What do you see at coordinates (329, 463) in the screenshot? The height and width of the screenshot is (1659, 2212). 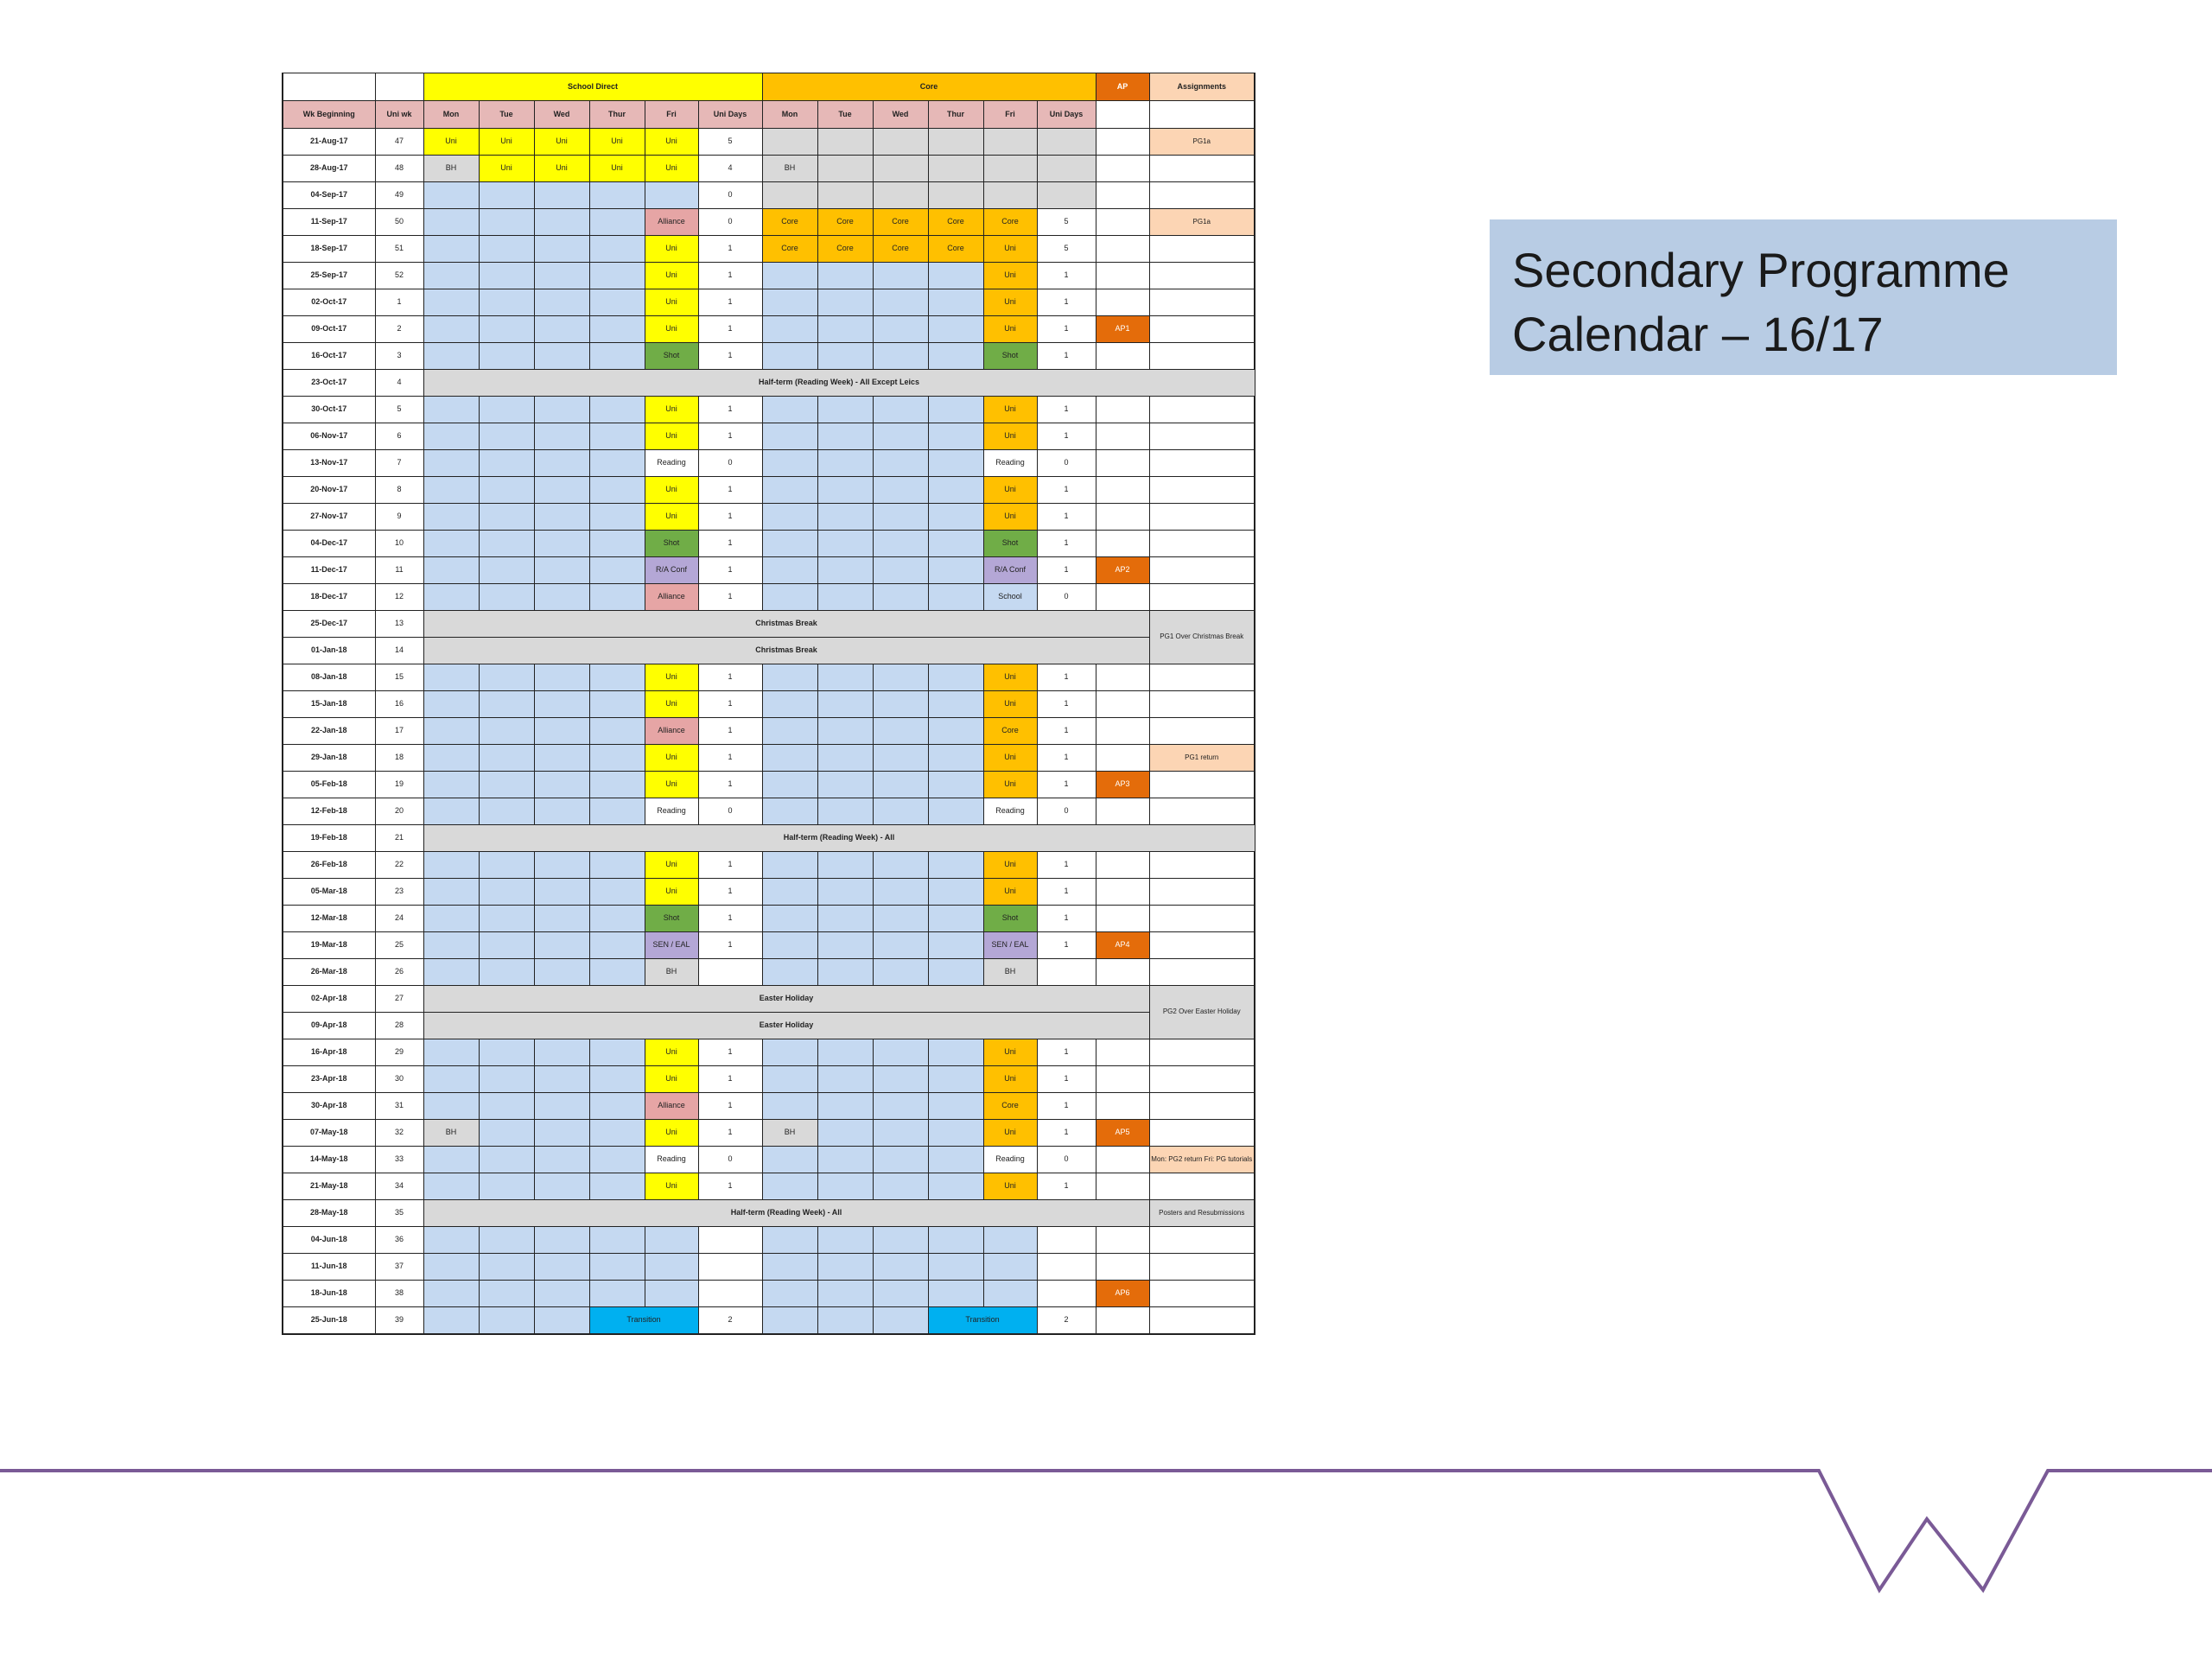 I see `week-beginning-cell: 13-Nov-17` at bounding box center [329, 463].